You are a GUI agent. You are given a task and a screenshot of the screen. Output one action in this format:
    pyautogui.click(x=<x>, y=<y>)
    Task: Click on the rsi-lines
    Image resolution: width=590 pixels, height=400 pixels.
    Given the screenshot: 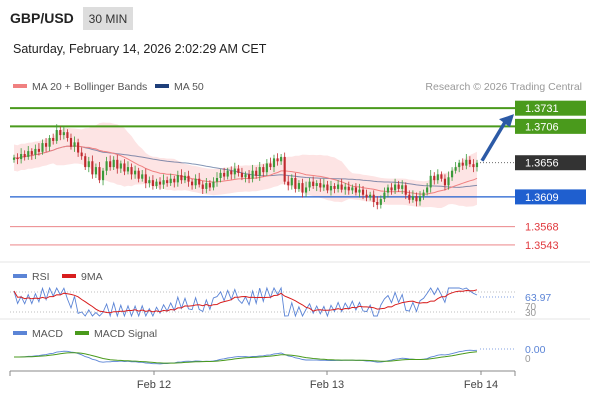 What is the action you would take?
    pyautogui.click(x=245, y=302)
    